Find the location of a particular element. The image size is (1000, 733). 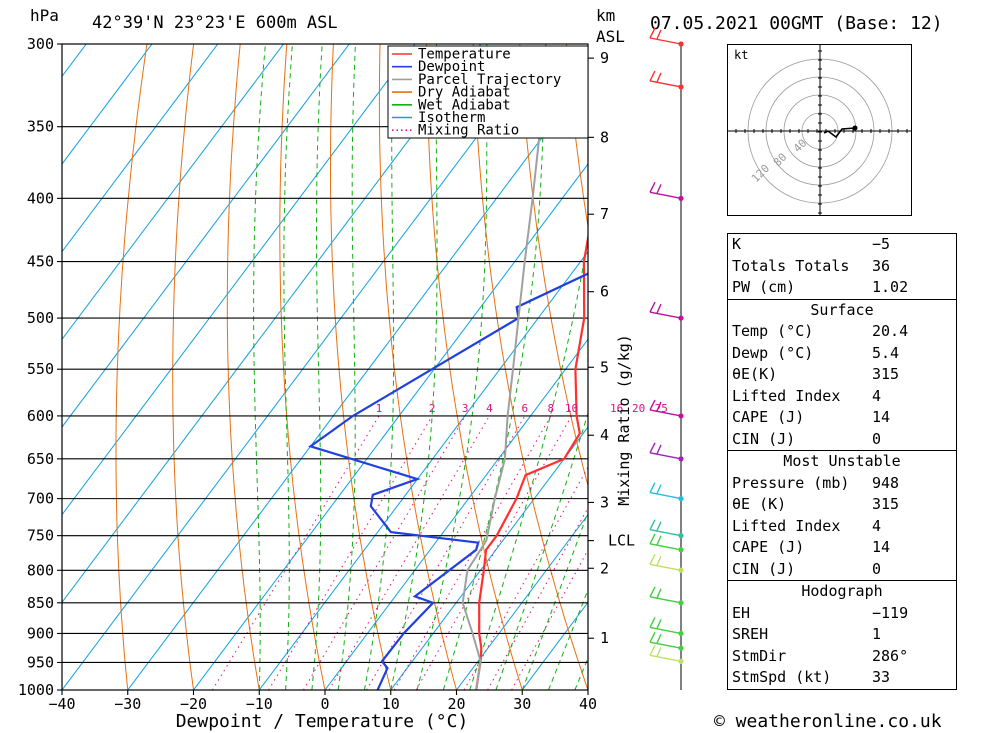

row-surface-li: Lifted Index 4 is located at coordinates (807, 395).